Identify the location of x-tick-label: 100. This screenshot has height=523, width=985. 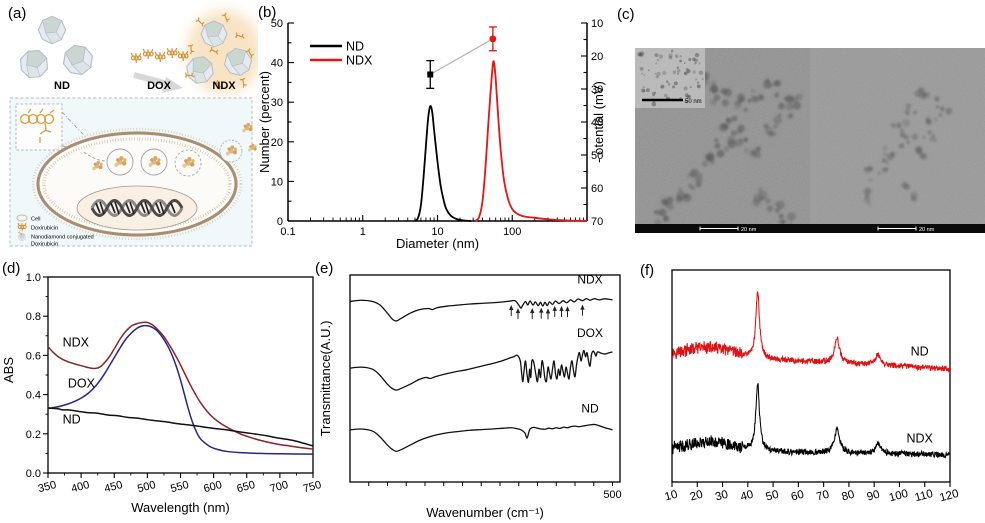
(512, 232).